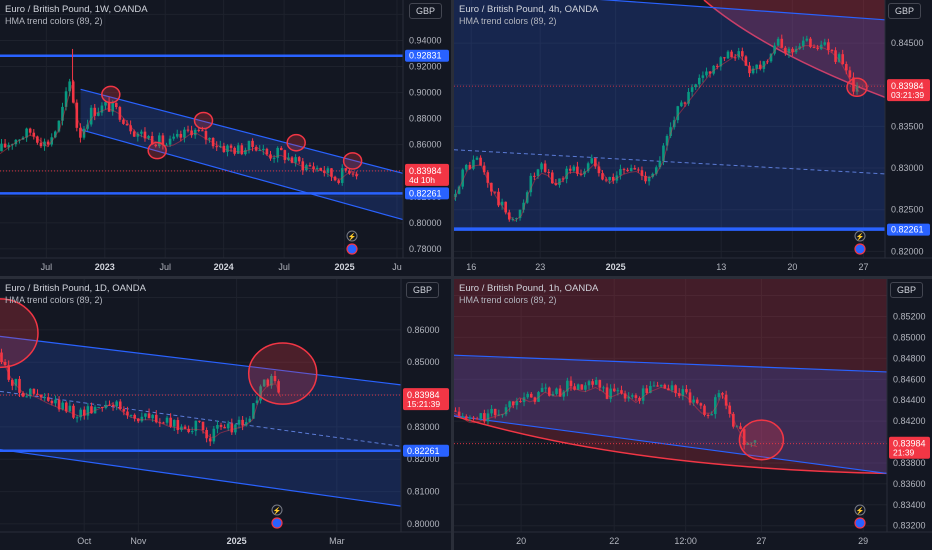 The height and width of the screenshot is (550, 932). What do you see at coordinates (425, 193) in the screenshot?
I see `level-label: 0.82261` at bounding box center [425, 193].